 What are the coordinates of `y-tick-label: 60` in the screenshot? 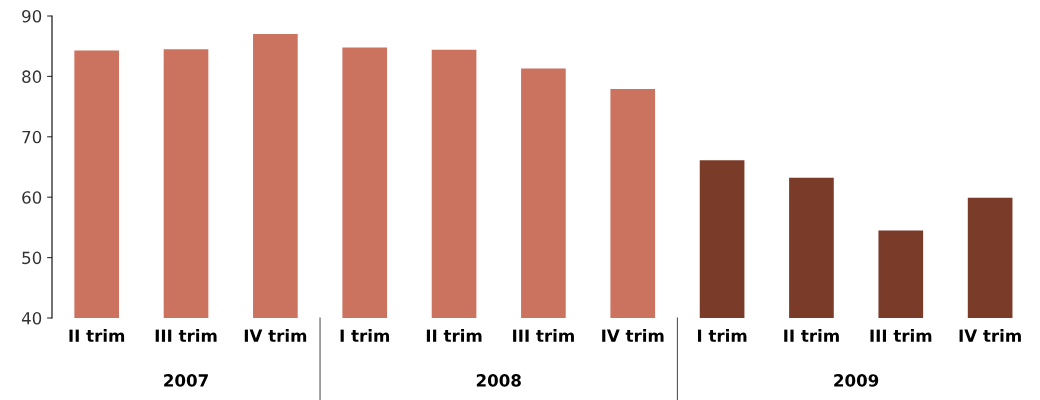 It's located at (32, 197).